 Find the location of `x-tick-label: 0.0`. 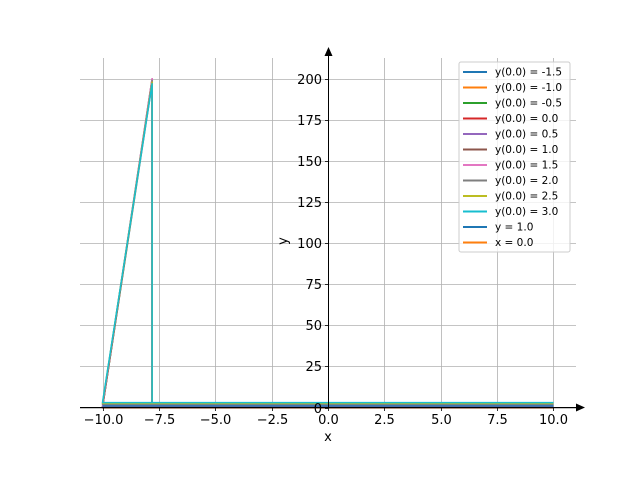

x-tick-label: 0.0 is located at coordinates (328, 420).